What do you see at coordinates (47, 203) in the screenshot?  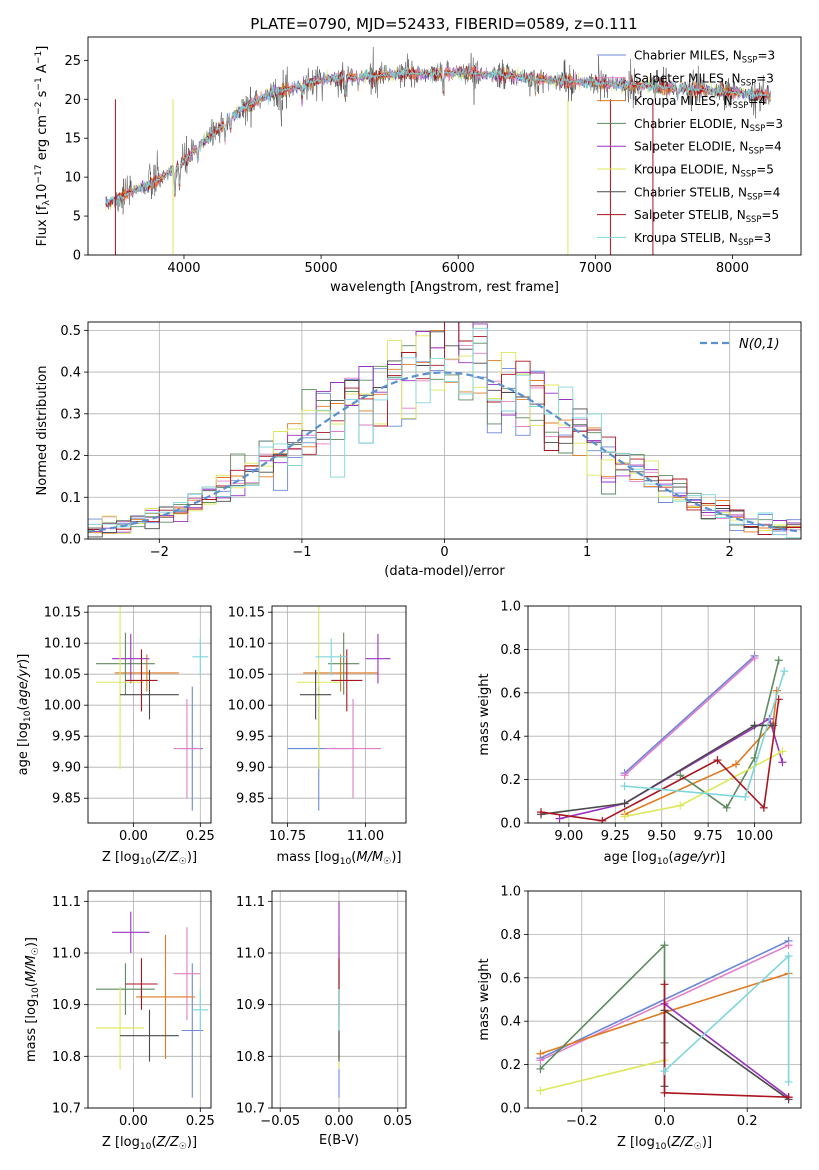 I see `label-part: λ` at bounding box center [47, 203].